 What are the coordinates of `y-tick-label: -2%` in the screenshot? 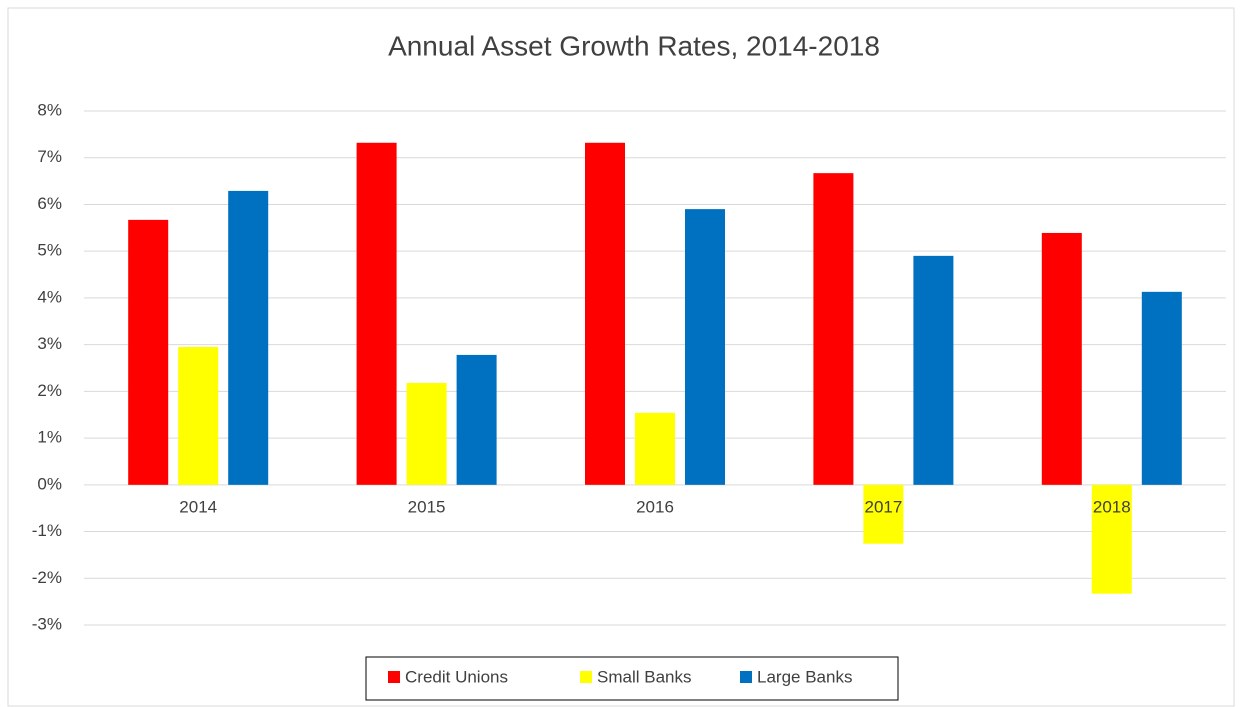 It's located at (47, 577).